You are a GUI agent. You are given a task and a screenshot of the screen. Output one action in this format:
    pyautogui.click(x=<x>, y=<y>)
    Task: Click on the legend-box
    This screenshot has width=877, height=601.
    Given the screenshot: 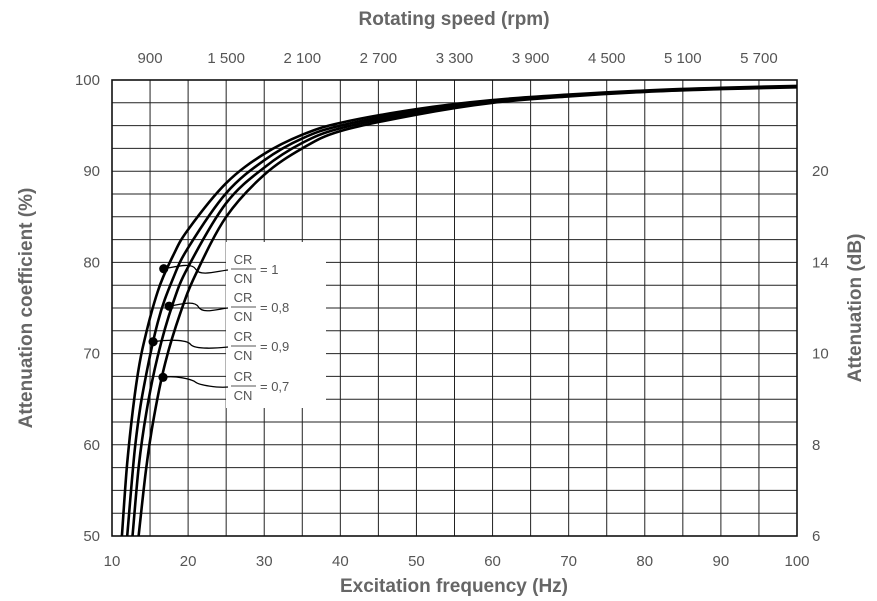 What is the action you would take?
    pyautogui.click(x=276, y=325)
    